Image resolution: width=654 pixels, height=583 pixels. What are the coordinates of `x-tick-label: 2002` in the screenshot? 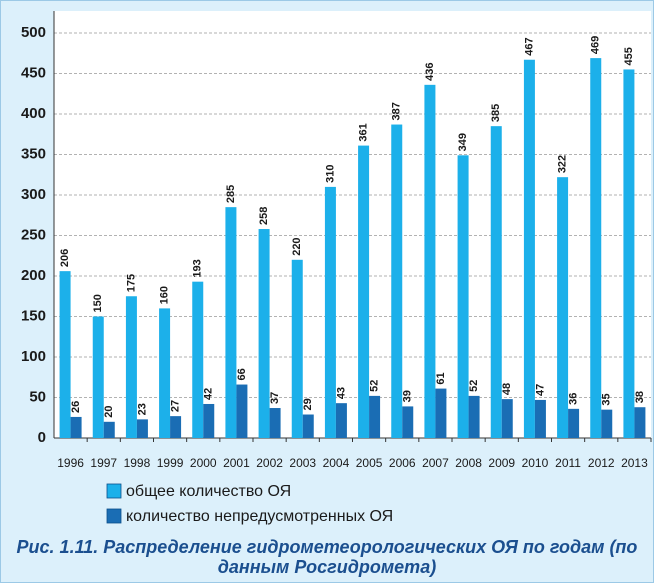 It's located at (269, 463).